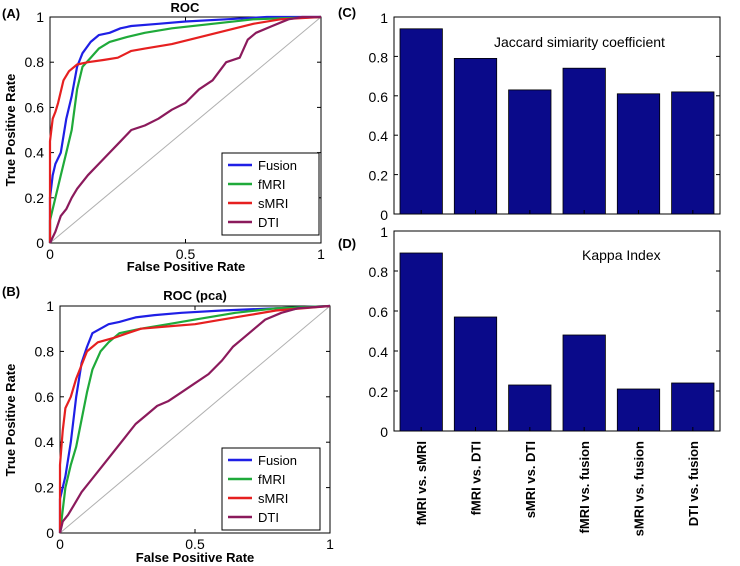 This screenshot has width=740, height=566. I want to click on panel-label: (B), so click(11, 291).